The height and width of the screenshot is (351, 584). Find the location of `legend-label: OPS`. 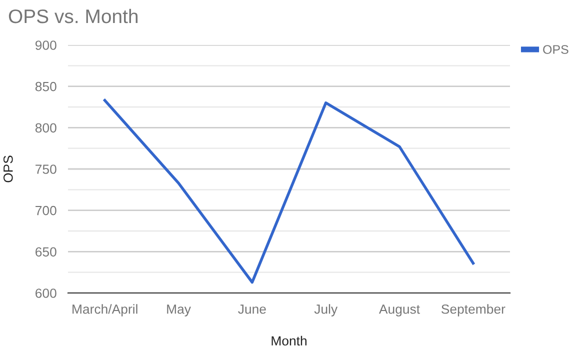

legend-label: OPS is located at coordinates (555, 49).